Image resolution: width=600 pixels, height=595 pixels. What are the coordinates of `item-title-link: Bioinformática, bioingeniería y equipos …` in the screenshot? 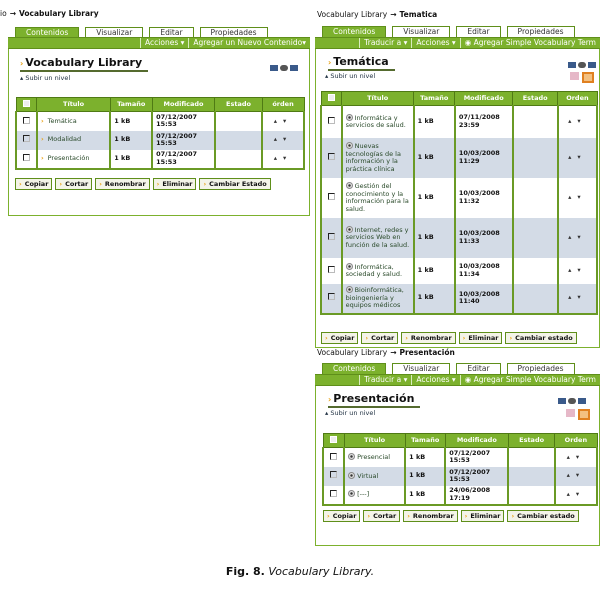 It's located at (374, 298).